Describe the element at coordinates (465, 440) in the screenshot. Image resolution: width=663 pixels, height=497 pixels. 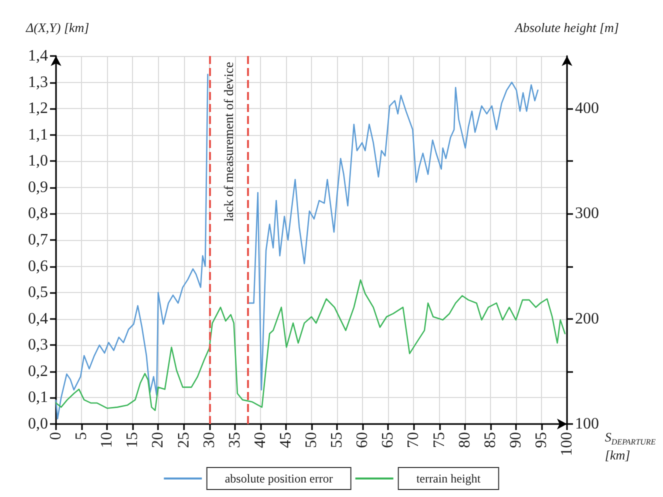
I see `x-tick-label: 80` at that location.